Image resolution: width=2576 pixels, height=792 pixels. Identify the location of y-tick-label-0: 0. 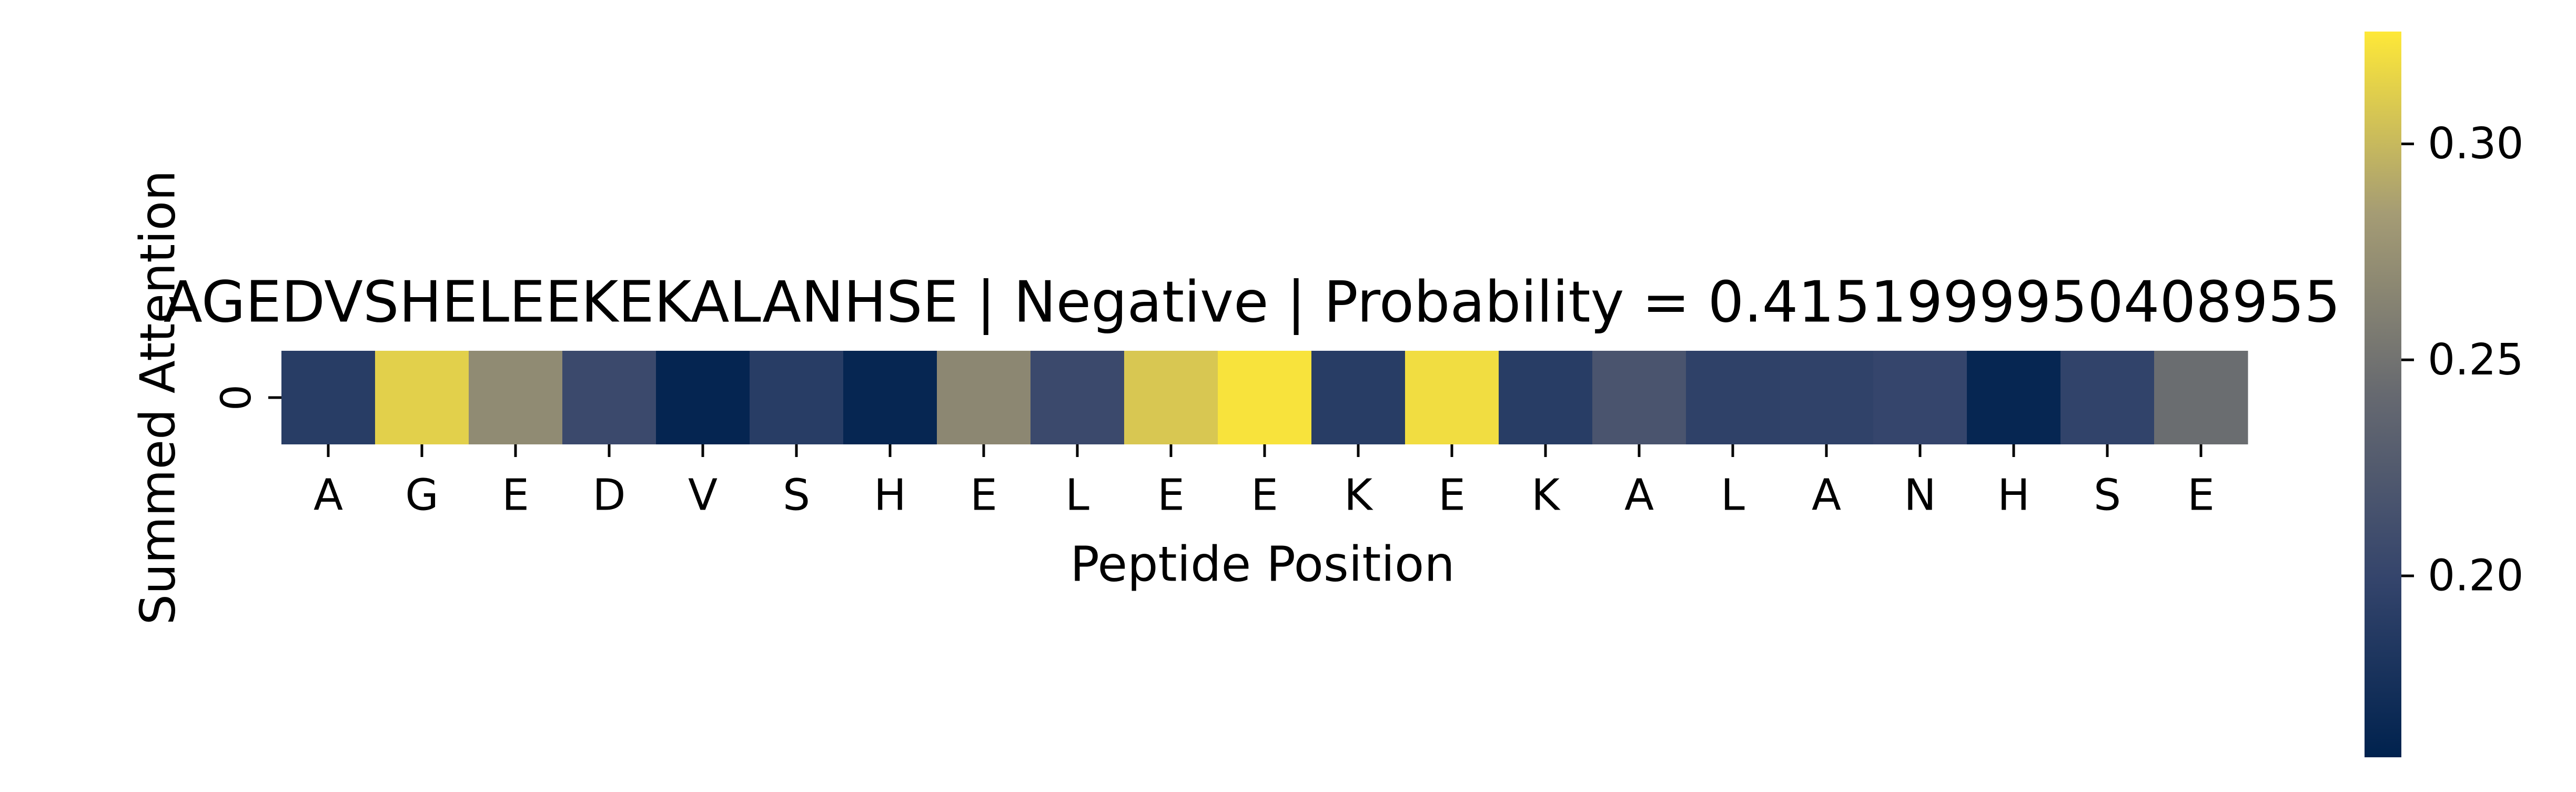
(236, 397).